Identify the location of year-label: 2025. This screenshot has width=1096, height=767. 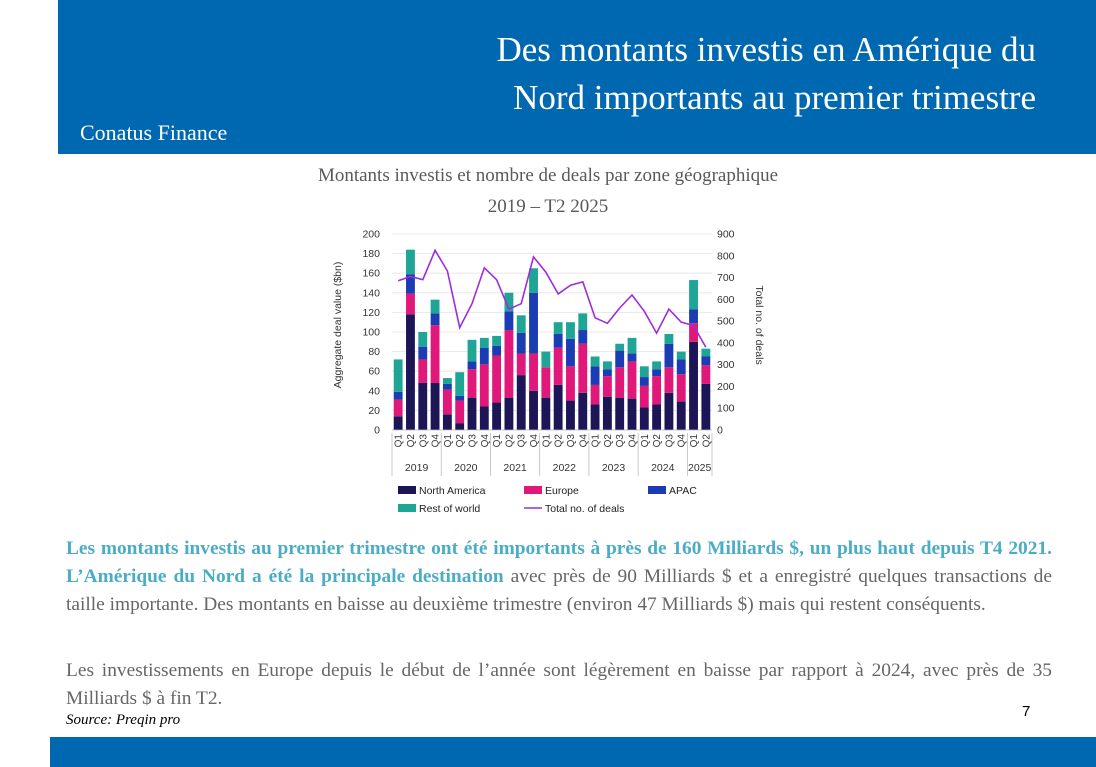
(700, 468).